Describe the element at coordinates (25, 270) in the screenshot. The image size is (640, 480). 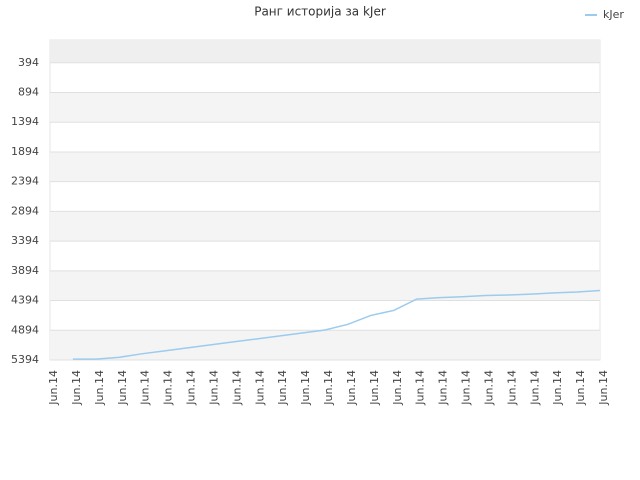
I see `y-tick-label: 3894` at that location.